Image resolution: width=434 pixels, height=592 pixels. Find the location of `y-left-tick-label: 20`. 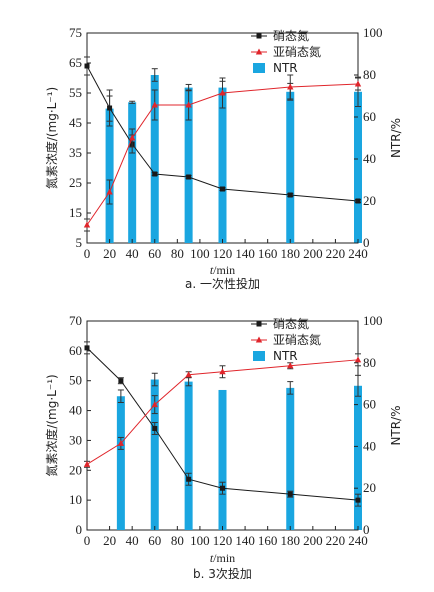

y-left-tick-label: 20 is located at coordinates (75, 469).